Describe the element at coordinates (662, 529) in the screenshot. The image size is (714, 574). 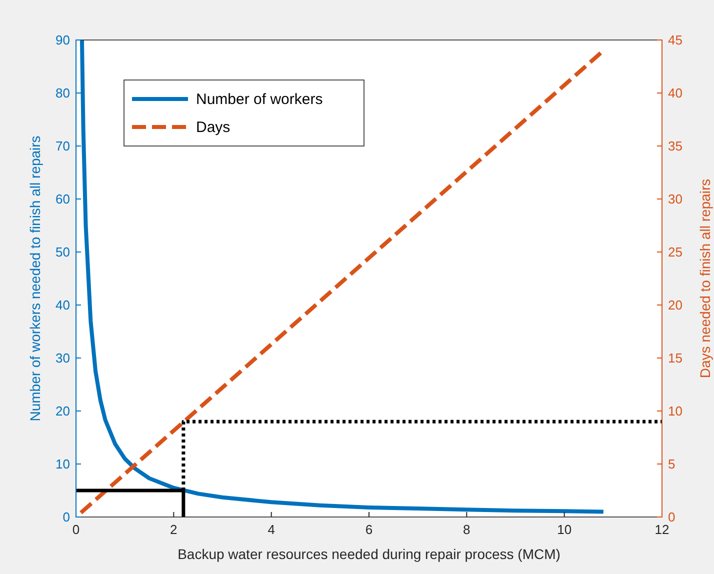
I see `x-tick-label: 12` at that location.